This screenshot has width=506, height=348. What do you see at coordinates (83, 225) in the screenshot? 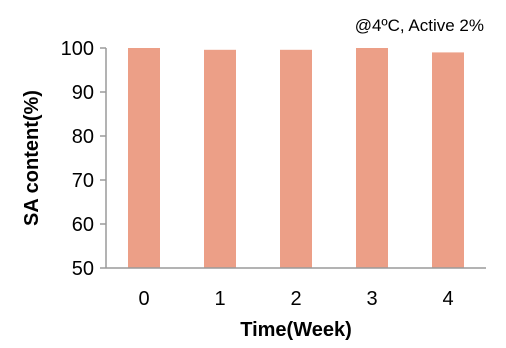
I see `y-tick-label: 60` at bounding box center [83, 225].